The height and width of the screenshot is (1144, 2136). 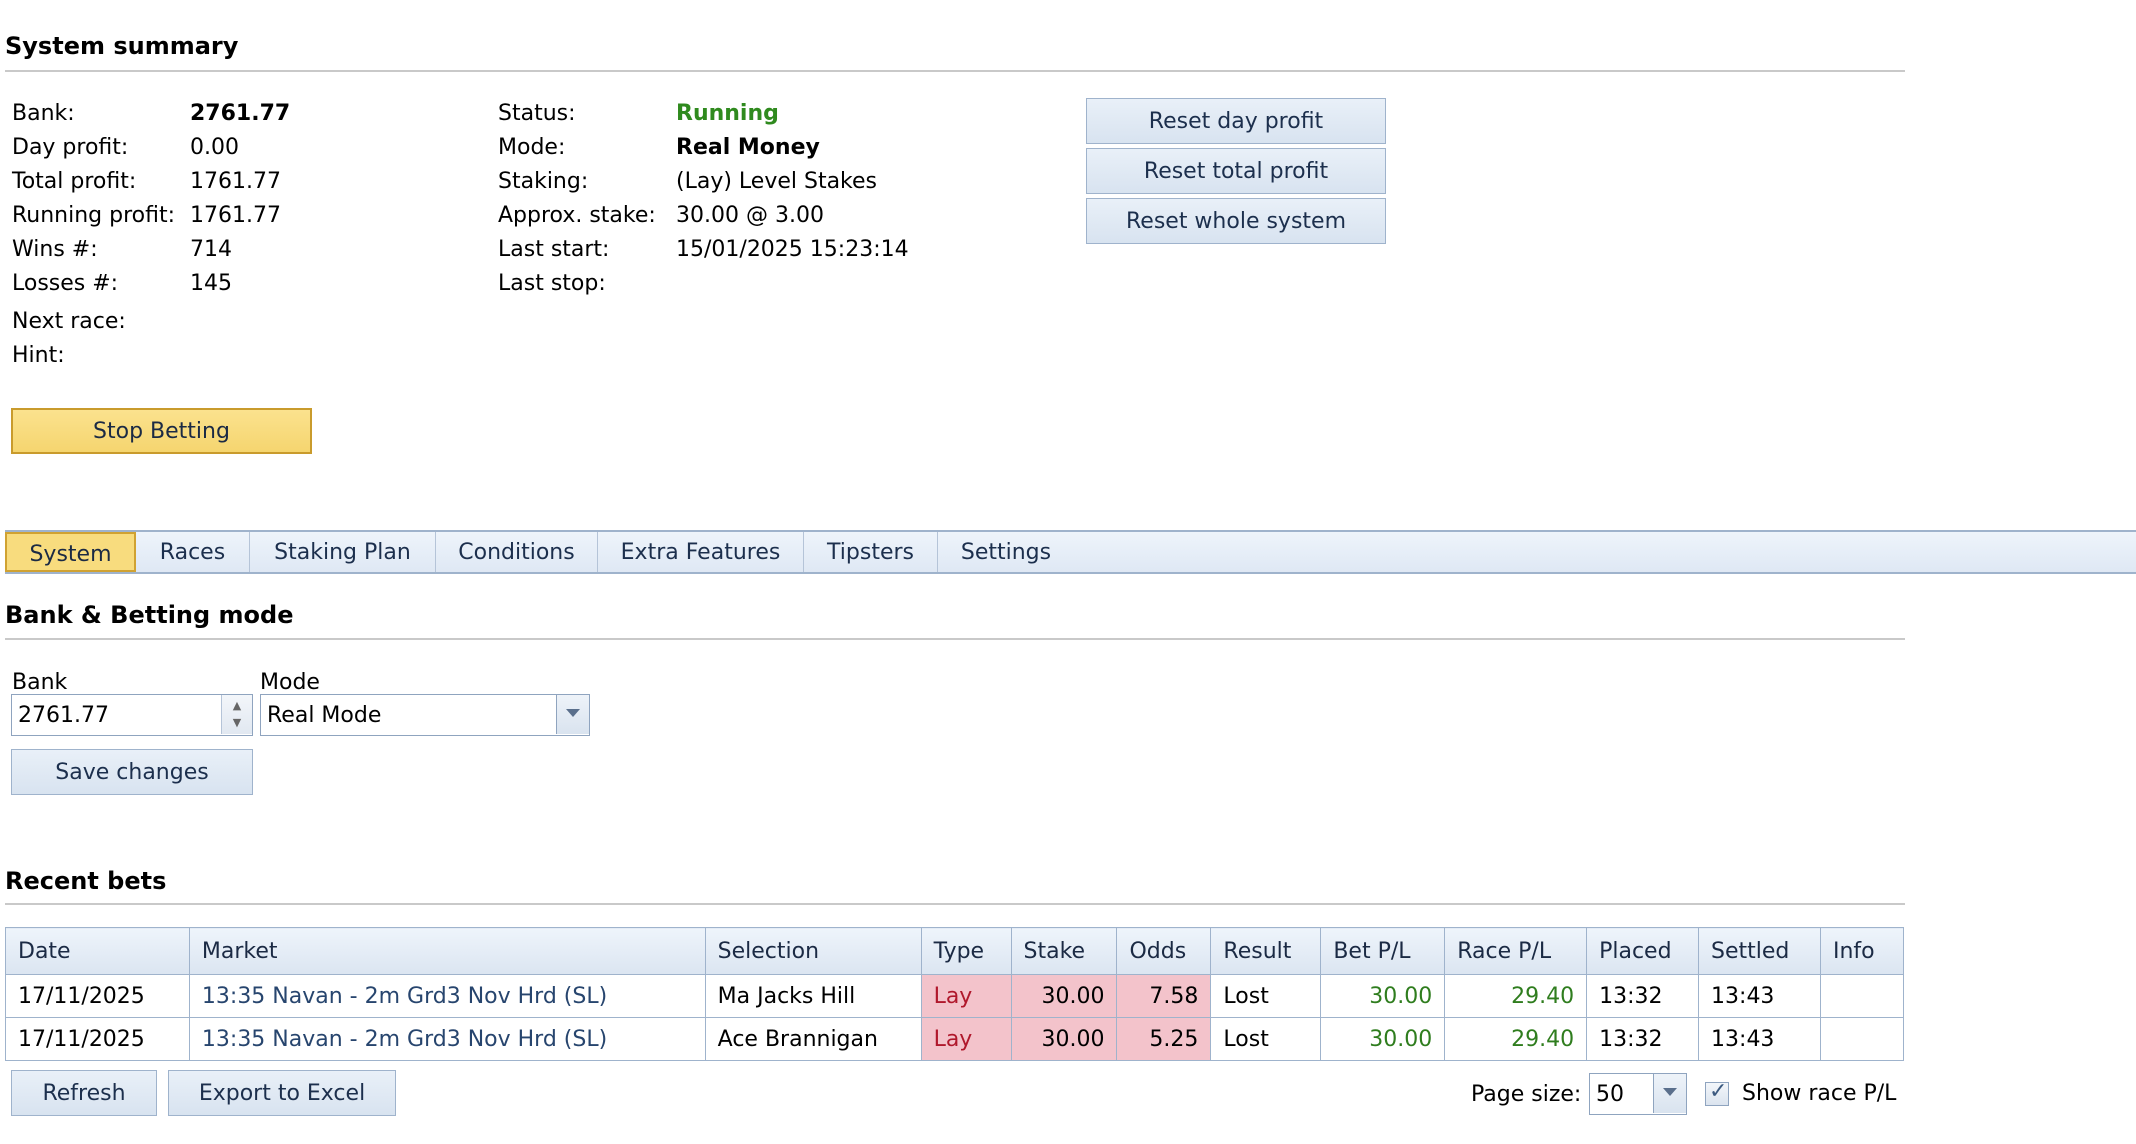 I want to click on show-race-pl-checkbox: ✓, so click(x=1717, y=1092).